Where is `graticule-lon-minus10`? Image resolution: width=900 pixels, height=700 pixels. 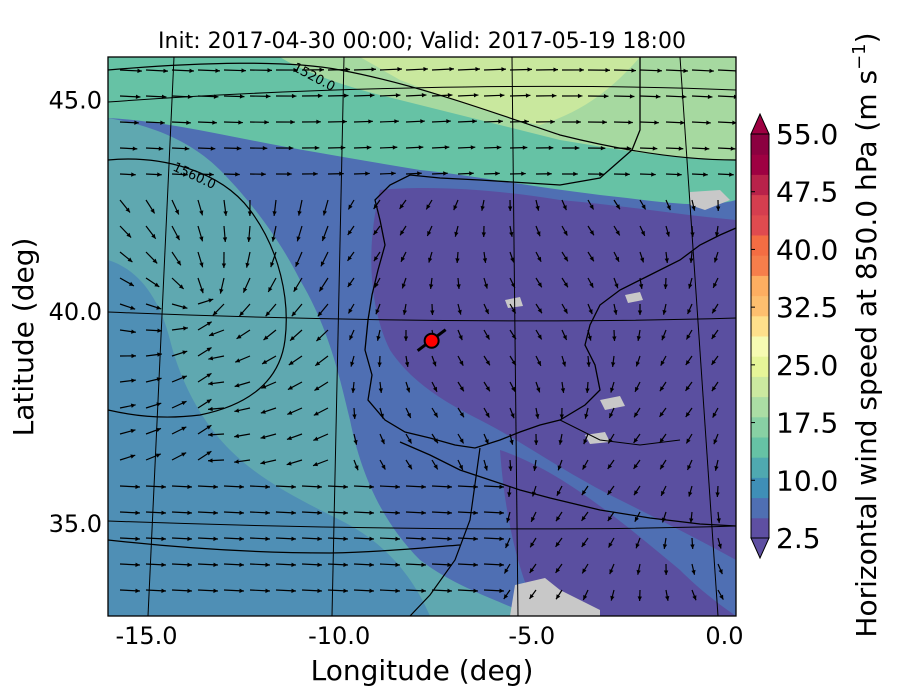
graticule-lon-minus10 is located at coordinates (338, 336).